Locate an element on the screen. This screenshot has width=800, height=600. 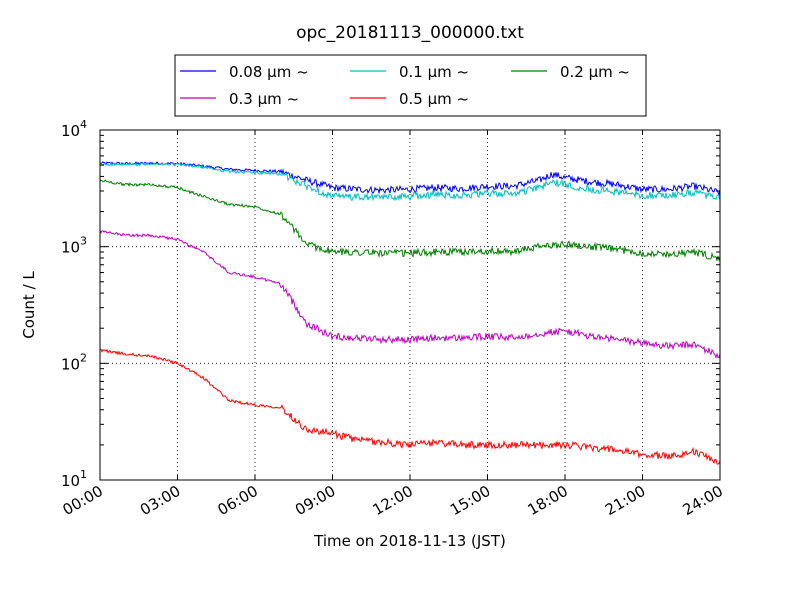
chart-title: opc_20181113_000000.txt is located at coordinates (410, 33).